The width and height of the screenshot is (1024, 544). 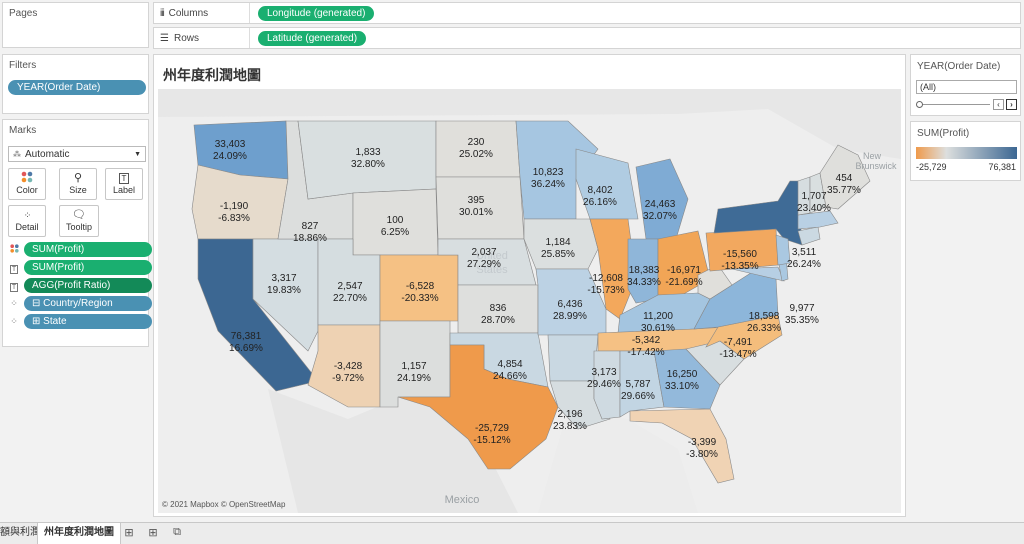 I want to click on mark-card-row: SUM(Profit), so click(x=80, y=249).